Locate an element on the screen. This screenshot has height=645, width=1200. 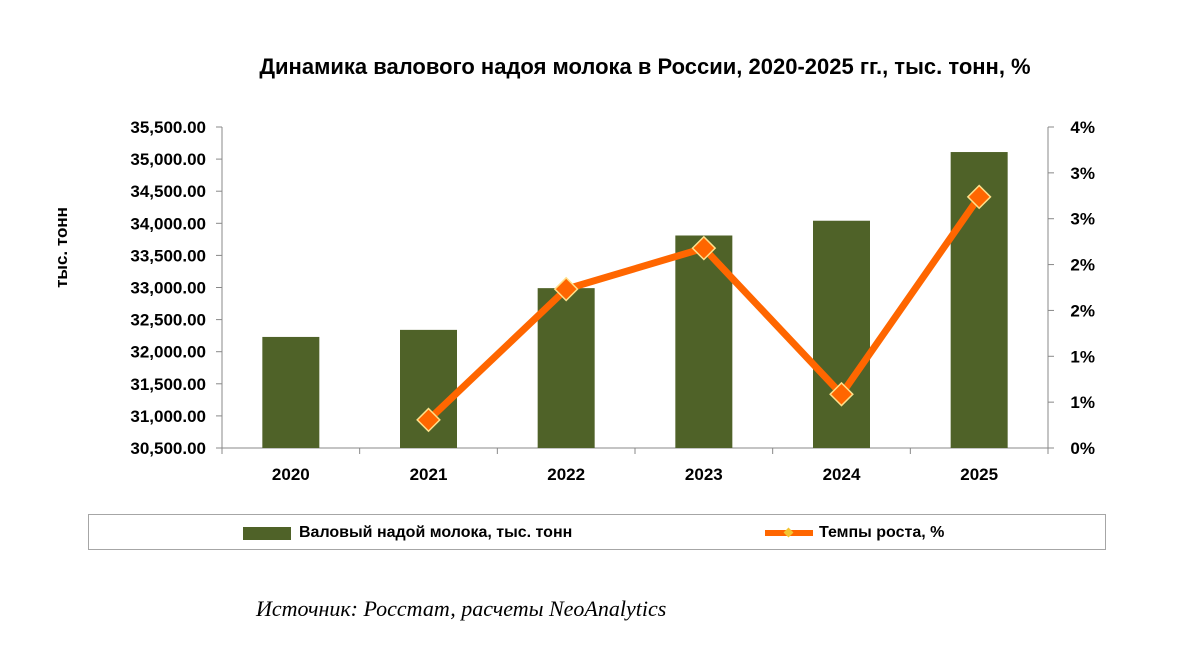
y-tick-label: 35,000.00 is located at coordinates (168, 159).